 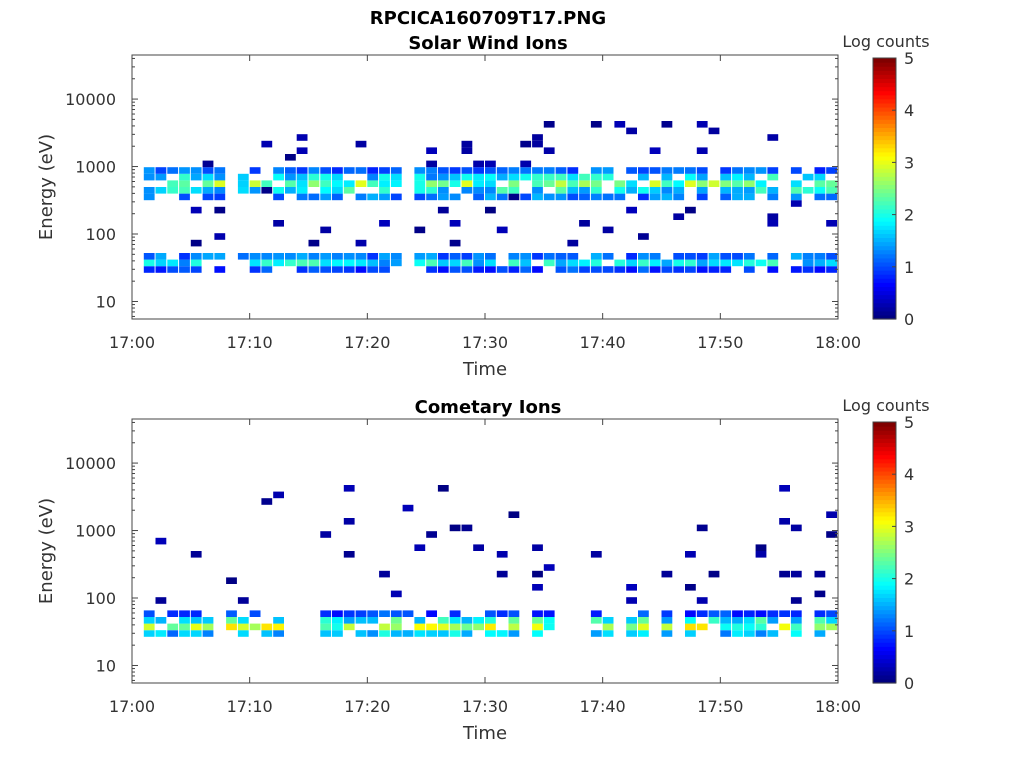 What do you see at coordinates (909, 319) in the screenshot?
I see `colorbar-tick-label: 0` at bounding box center [909, 319].